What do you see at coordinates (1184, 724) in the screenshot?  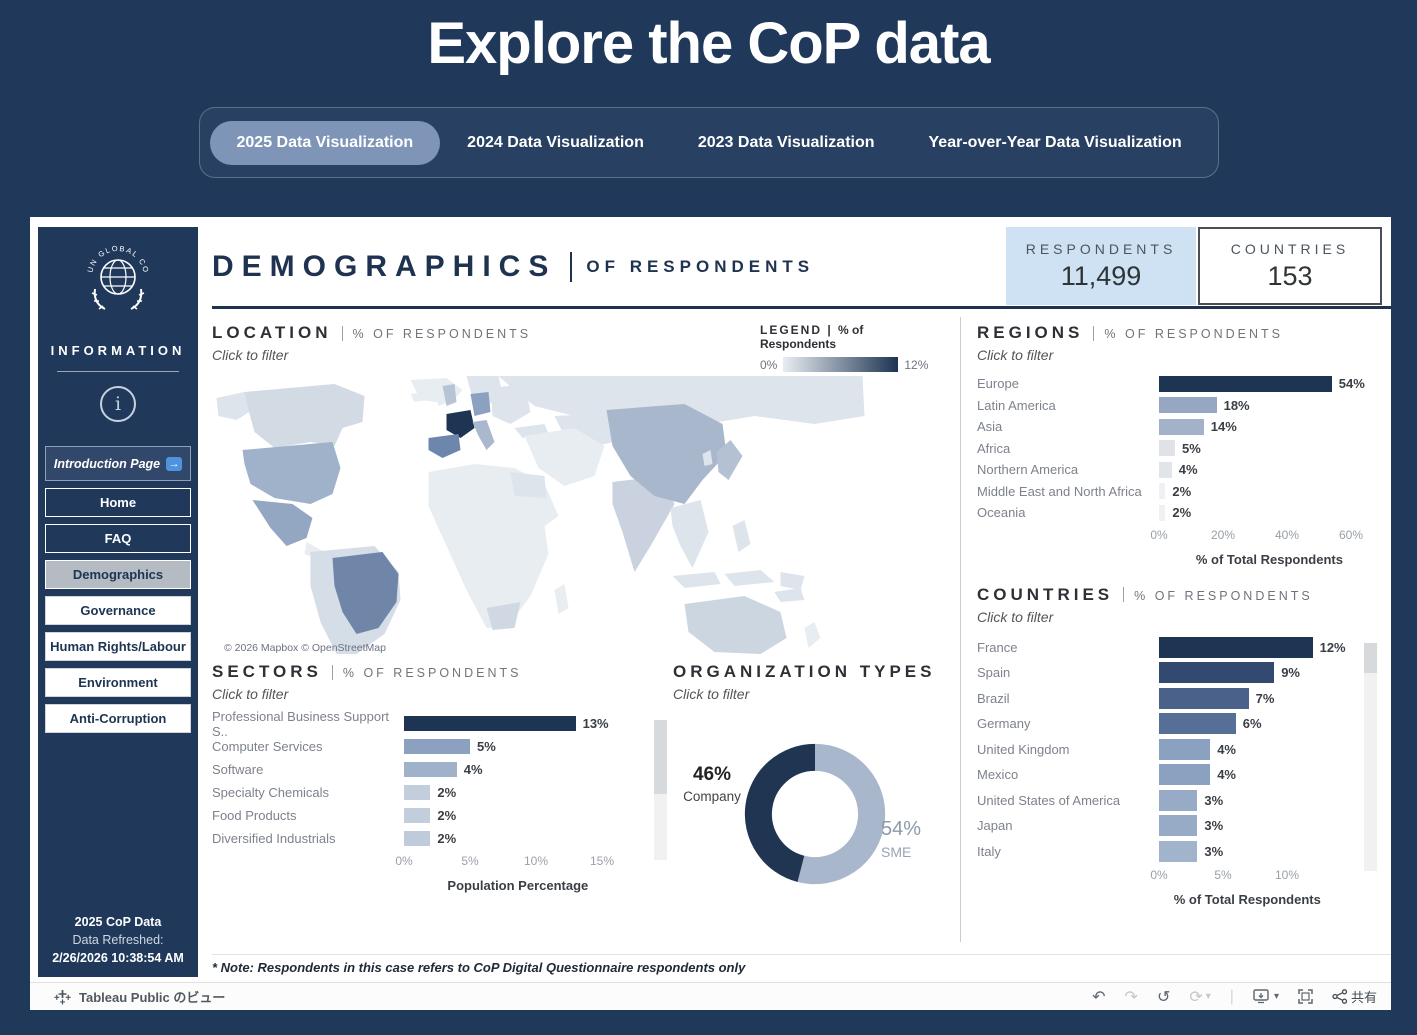 I see `bar-row: Germany 6%` at bounding box center [1184, 724].